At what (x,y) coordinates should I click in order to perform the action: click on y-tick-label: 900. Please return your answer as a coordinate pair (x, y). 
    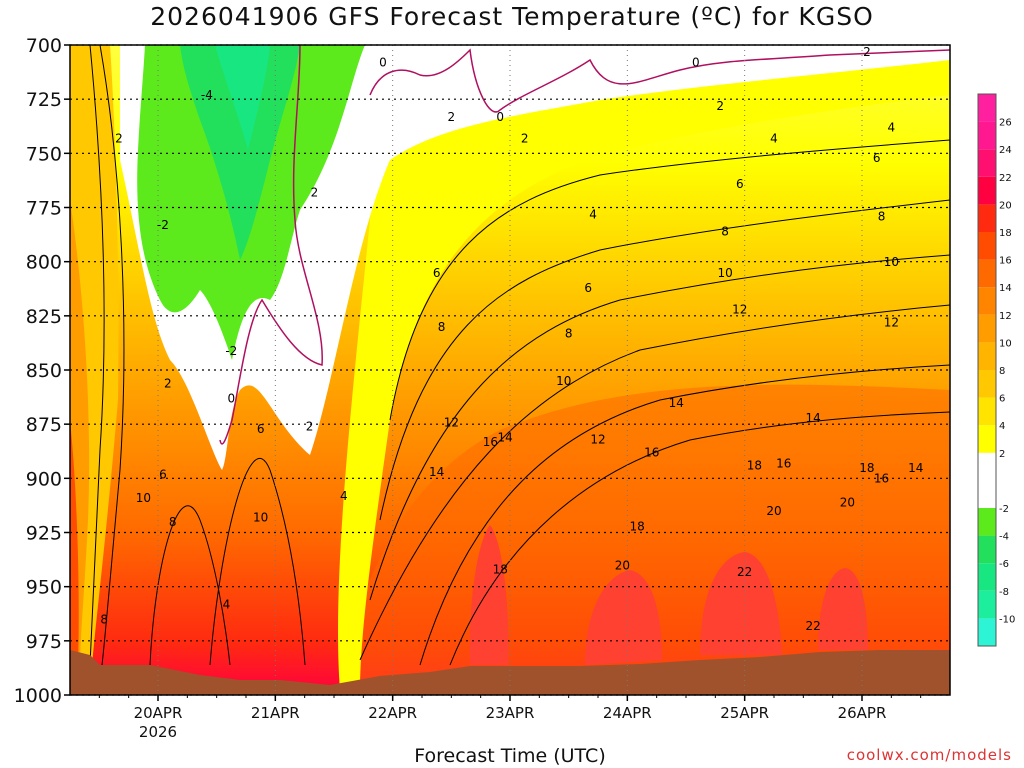
    Looking at the image, I should click on (44, 479).